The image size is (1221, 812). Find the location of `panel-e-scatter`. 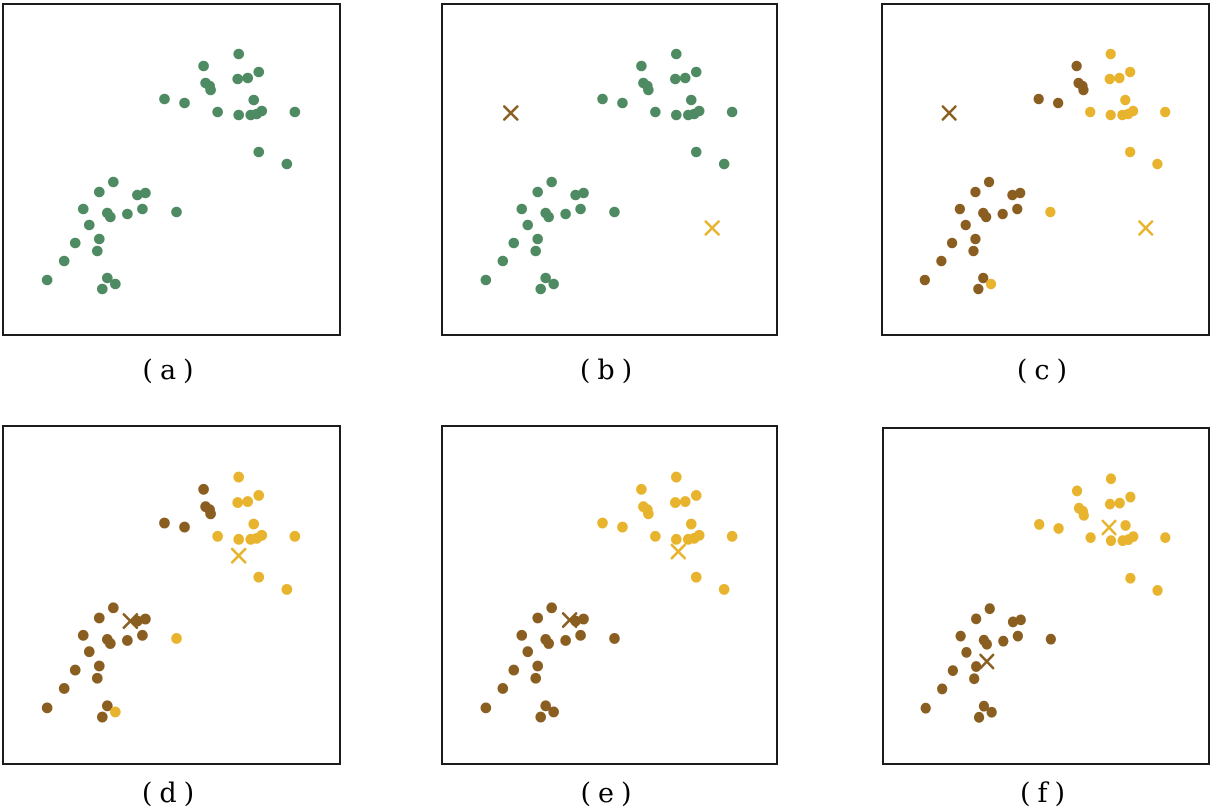

panel-e-scatter is located at coordinates (609, 597).